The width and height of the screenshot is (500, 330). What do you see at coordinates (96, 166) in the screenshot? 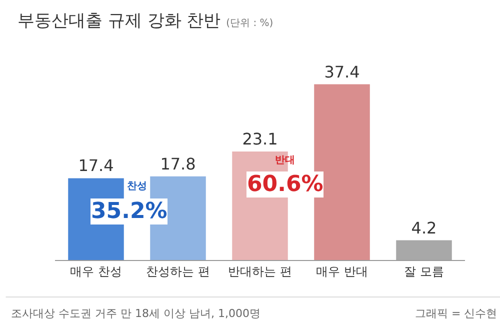
I see `data-label: 17.4` at bounding box center [96, 166].